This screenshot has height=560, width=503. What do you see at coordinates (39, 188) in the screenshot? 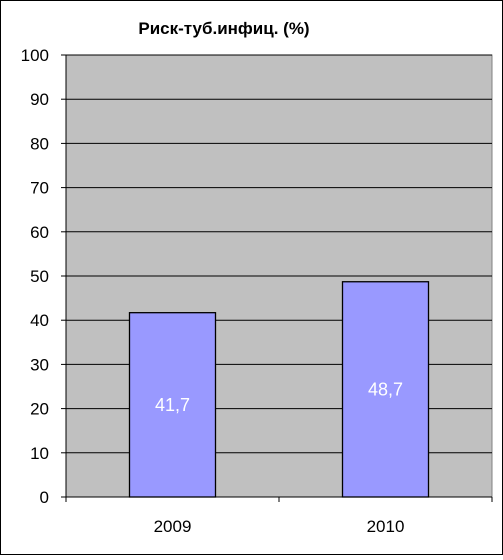
I see `y-tick-label: 70` at bounding box center [39, 188].